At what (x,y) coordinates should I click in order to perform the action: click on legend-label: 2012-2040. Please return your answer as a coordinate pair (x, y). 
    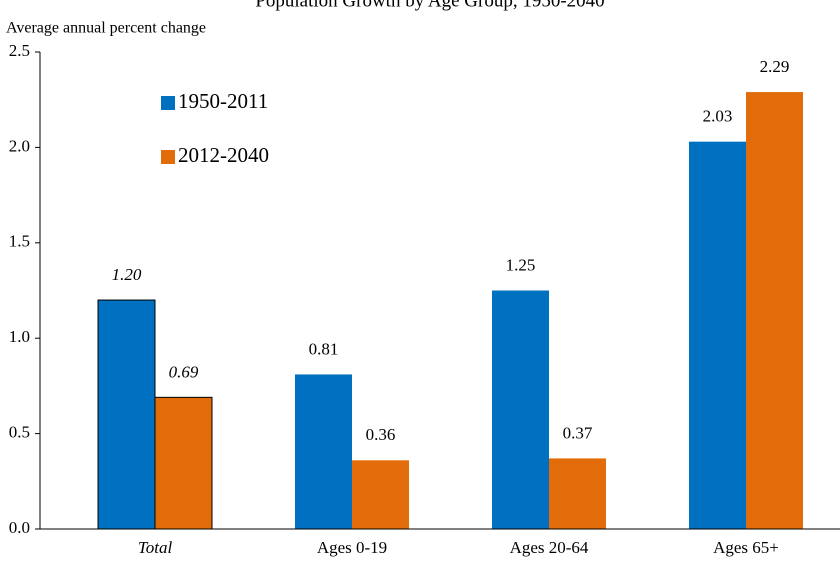
    Looking at the image, I should click on (223, 155).